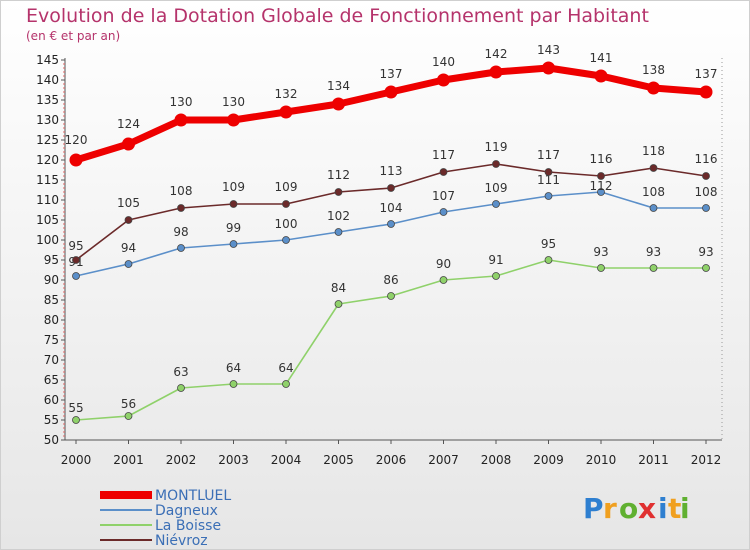 The width and height of the screenshot is (750, 550). Describe the element at coordinates (496, 460) in the screenshot. I see `x-tick-label: 2008` at that location.